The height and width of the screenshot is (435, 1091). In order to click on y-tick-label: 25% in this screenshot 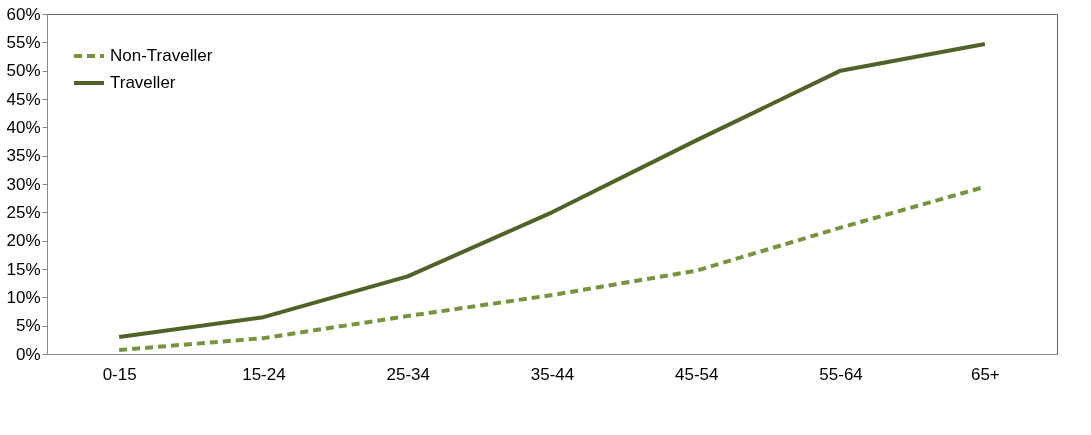, I will do `click(23, 212)`.